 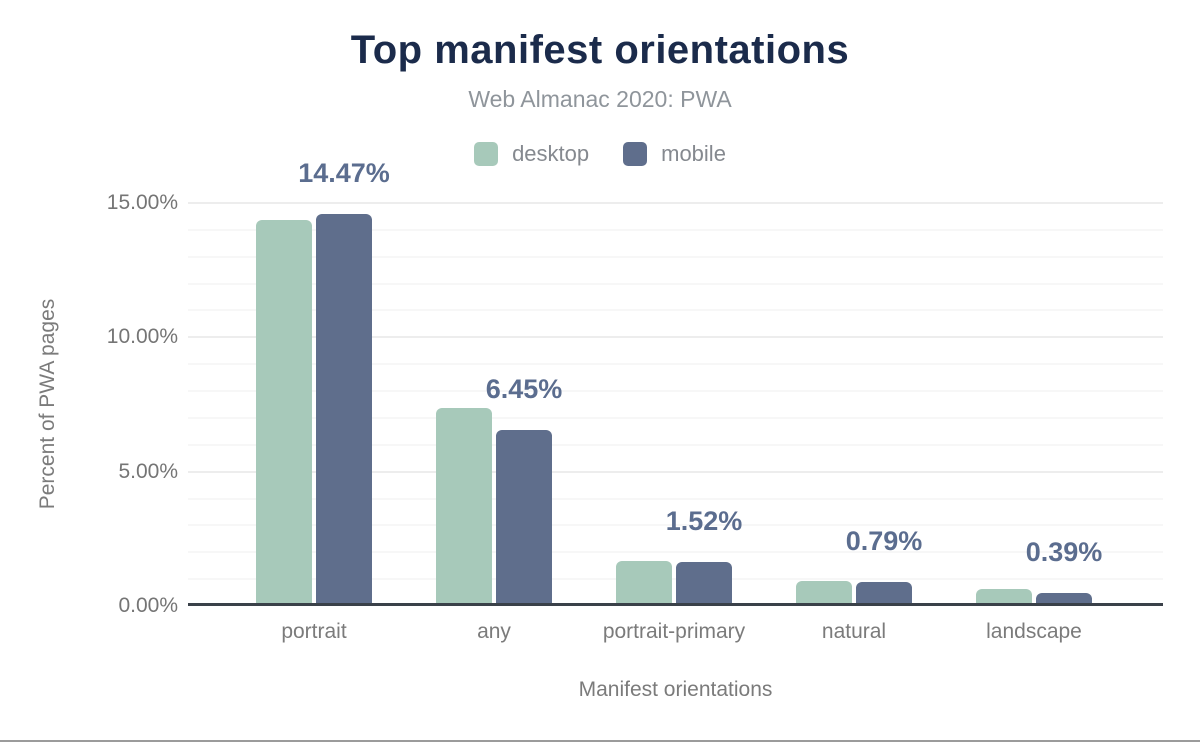 I want to click on x-tick-label-natural: natural, so click(x=854, y=631).